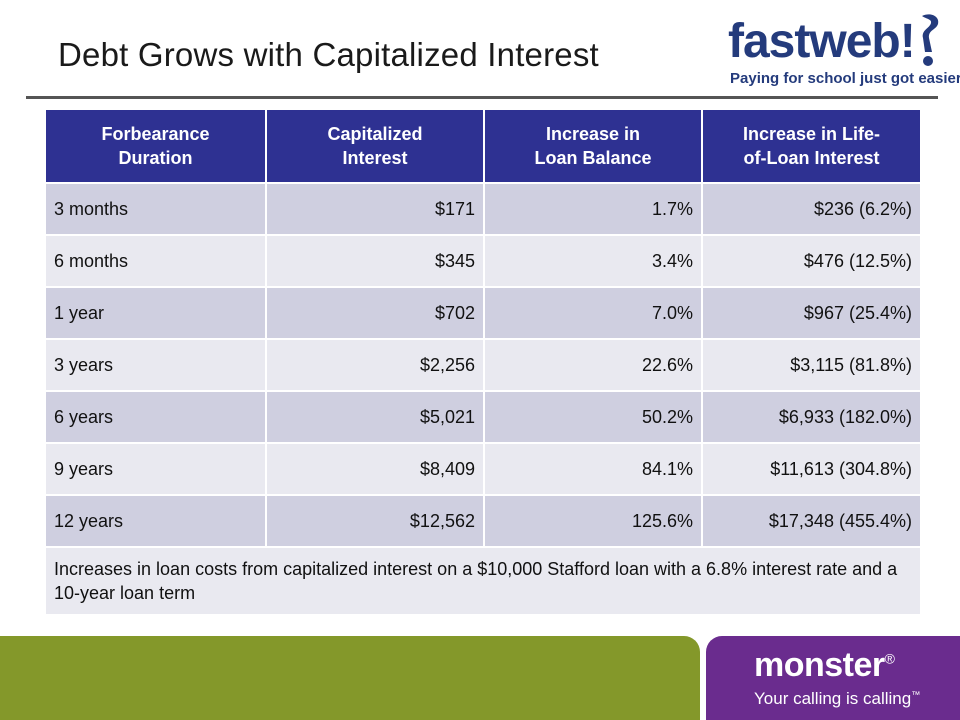 Image resolution: width=960 pixels, height=720 pixels. I want to click on table-cell-balance-increase: 7.0%, so click(593, 312).